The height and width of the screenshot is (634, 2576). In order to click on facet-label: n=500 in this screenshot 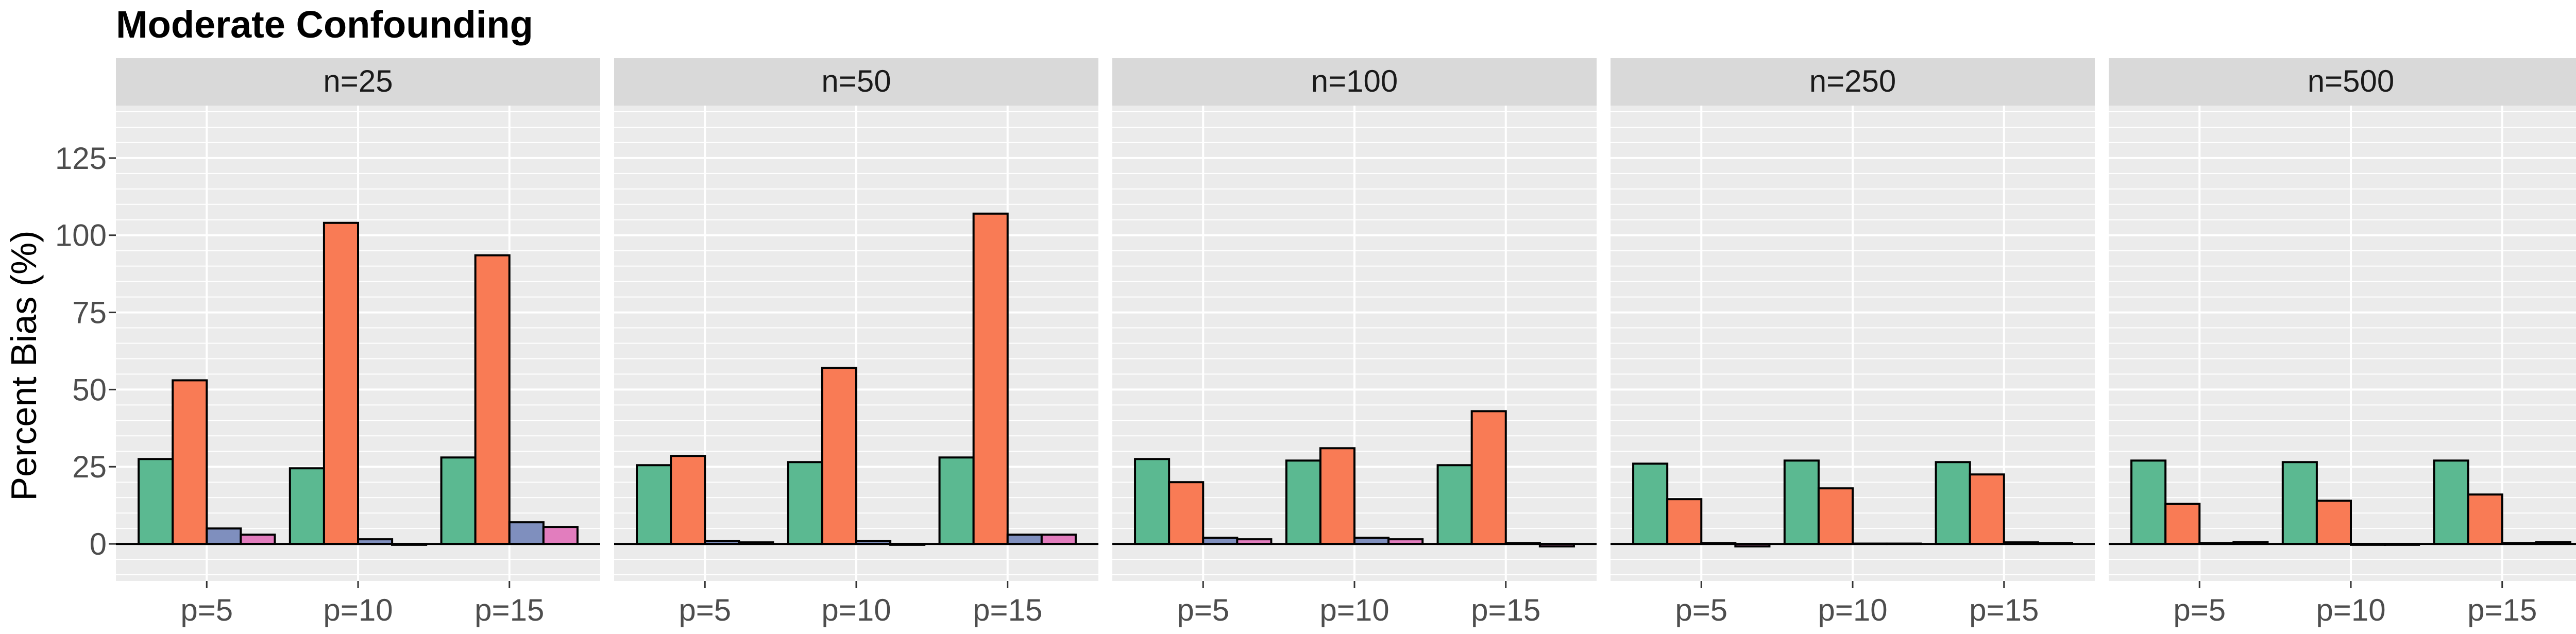, I will do `click(2351, 81)`.